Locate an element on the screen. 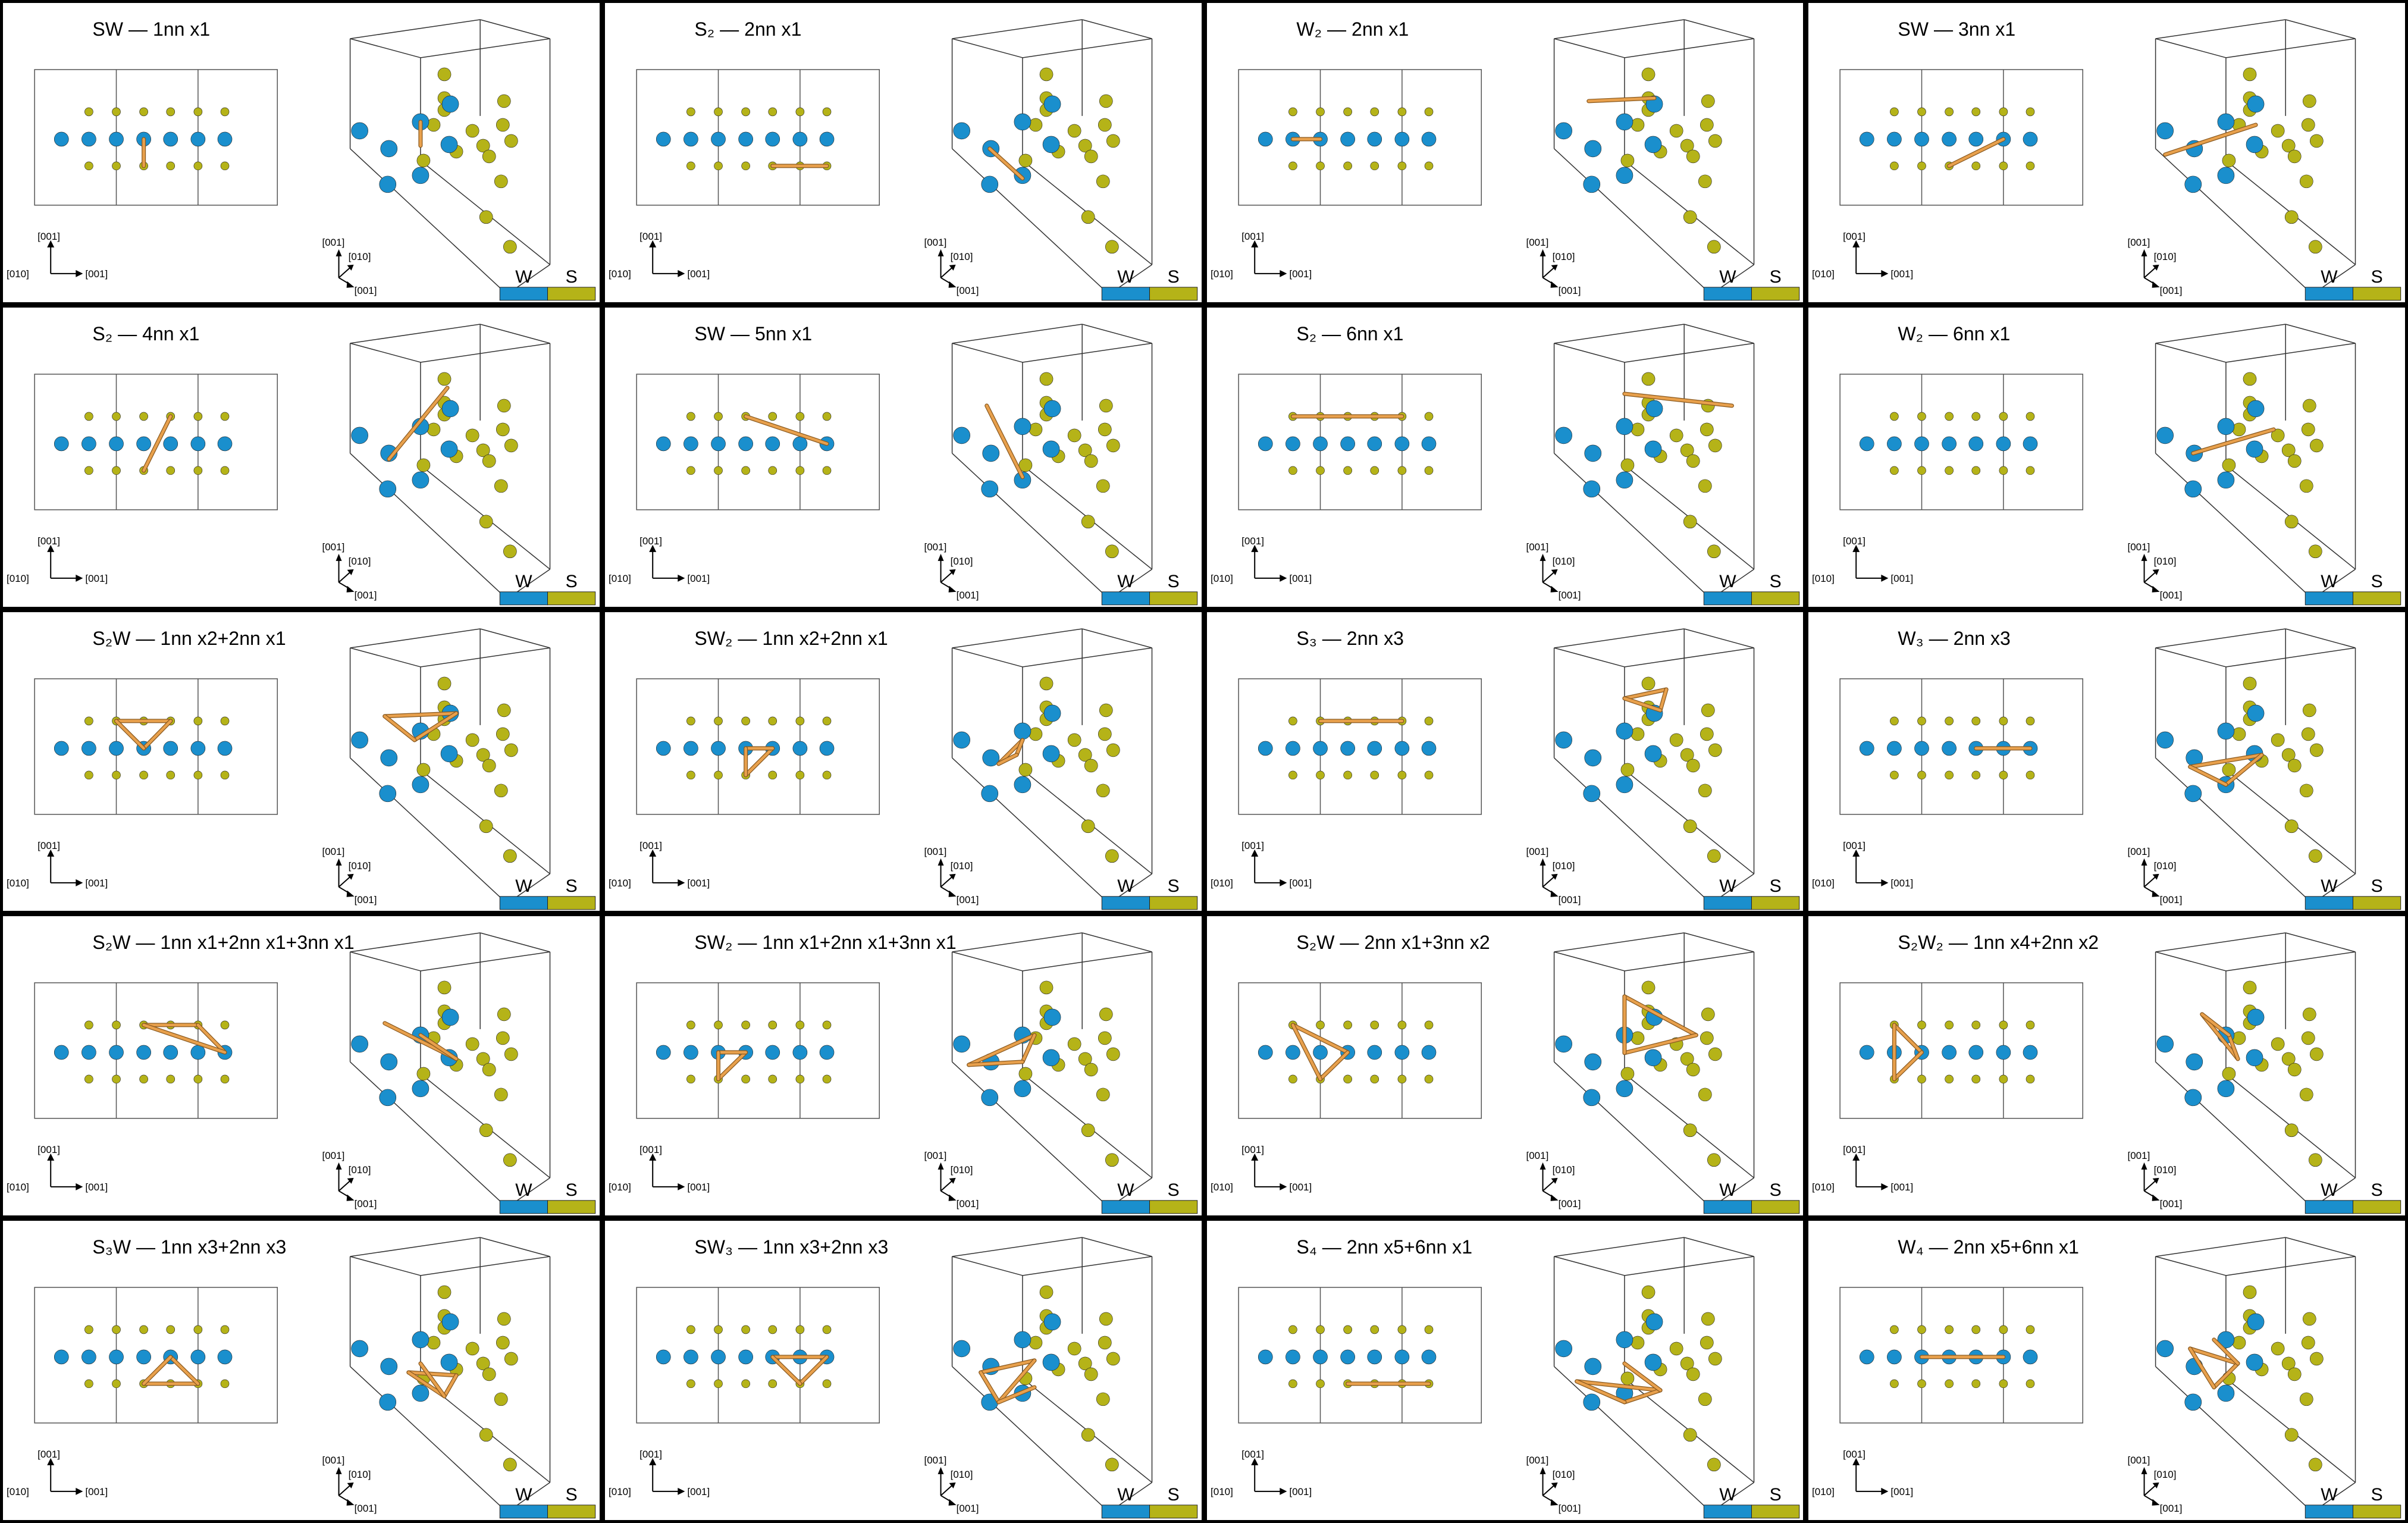 Image resolution: width=2408 pixels, height=1523 pixels. axis-diag is located at coordinates (2150, 1490).